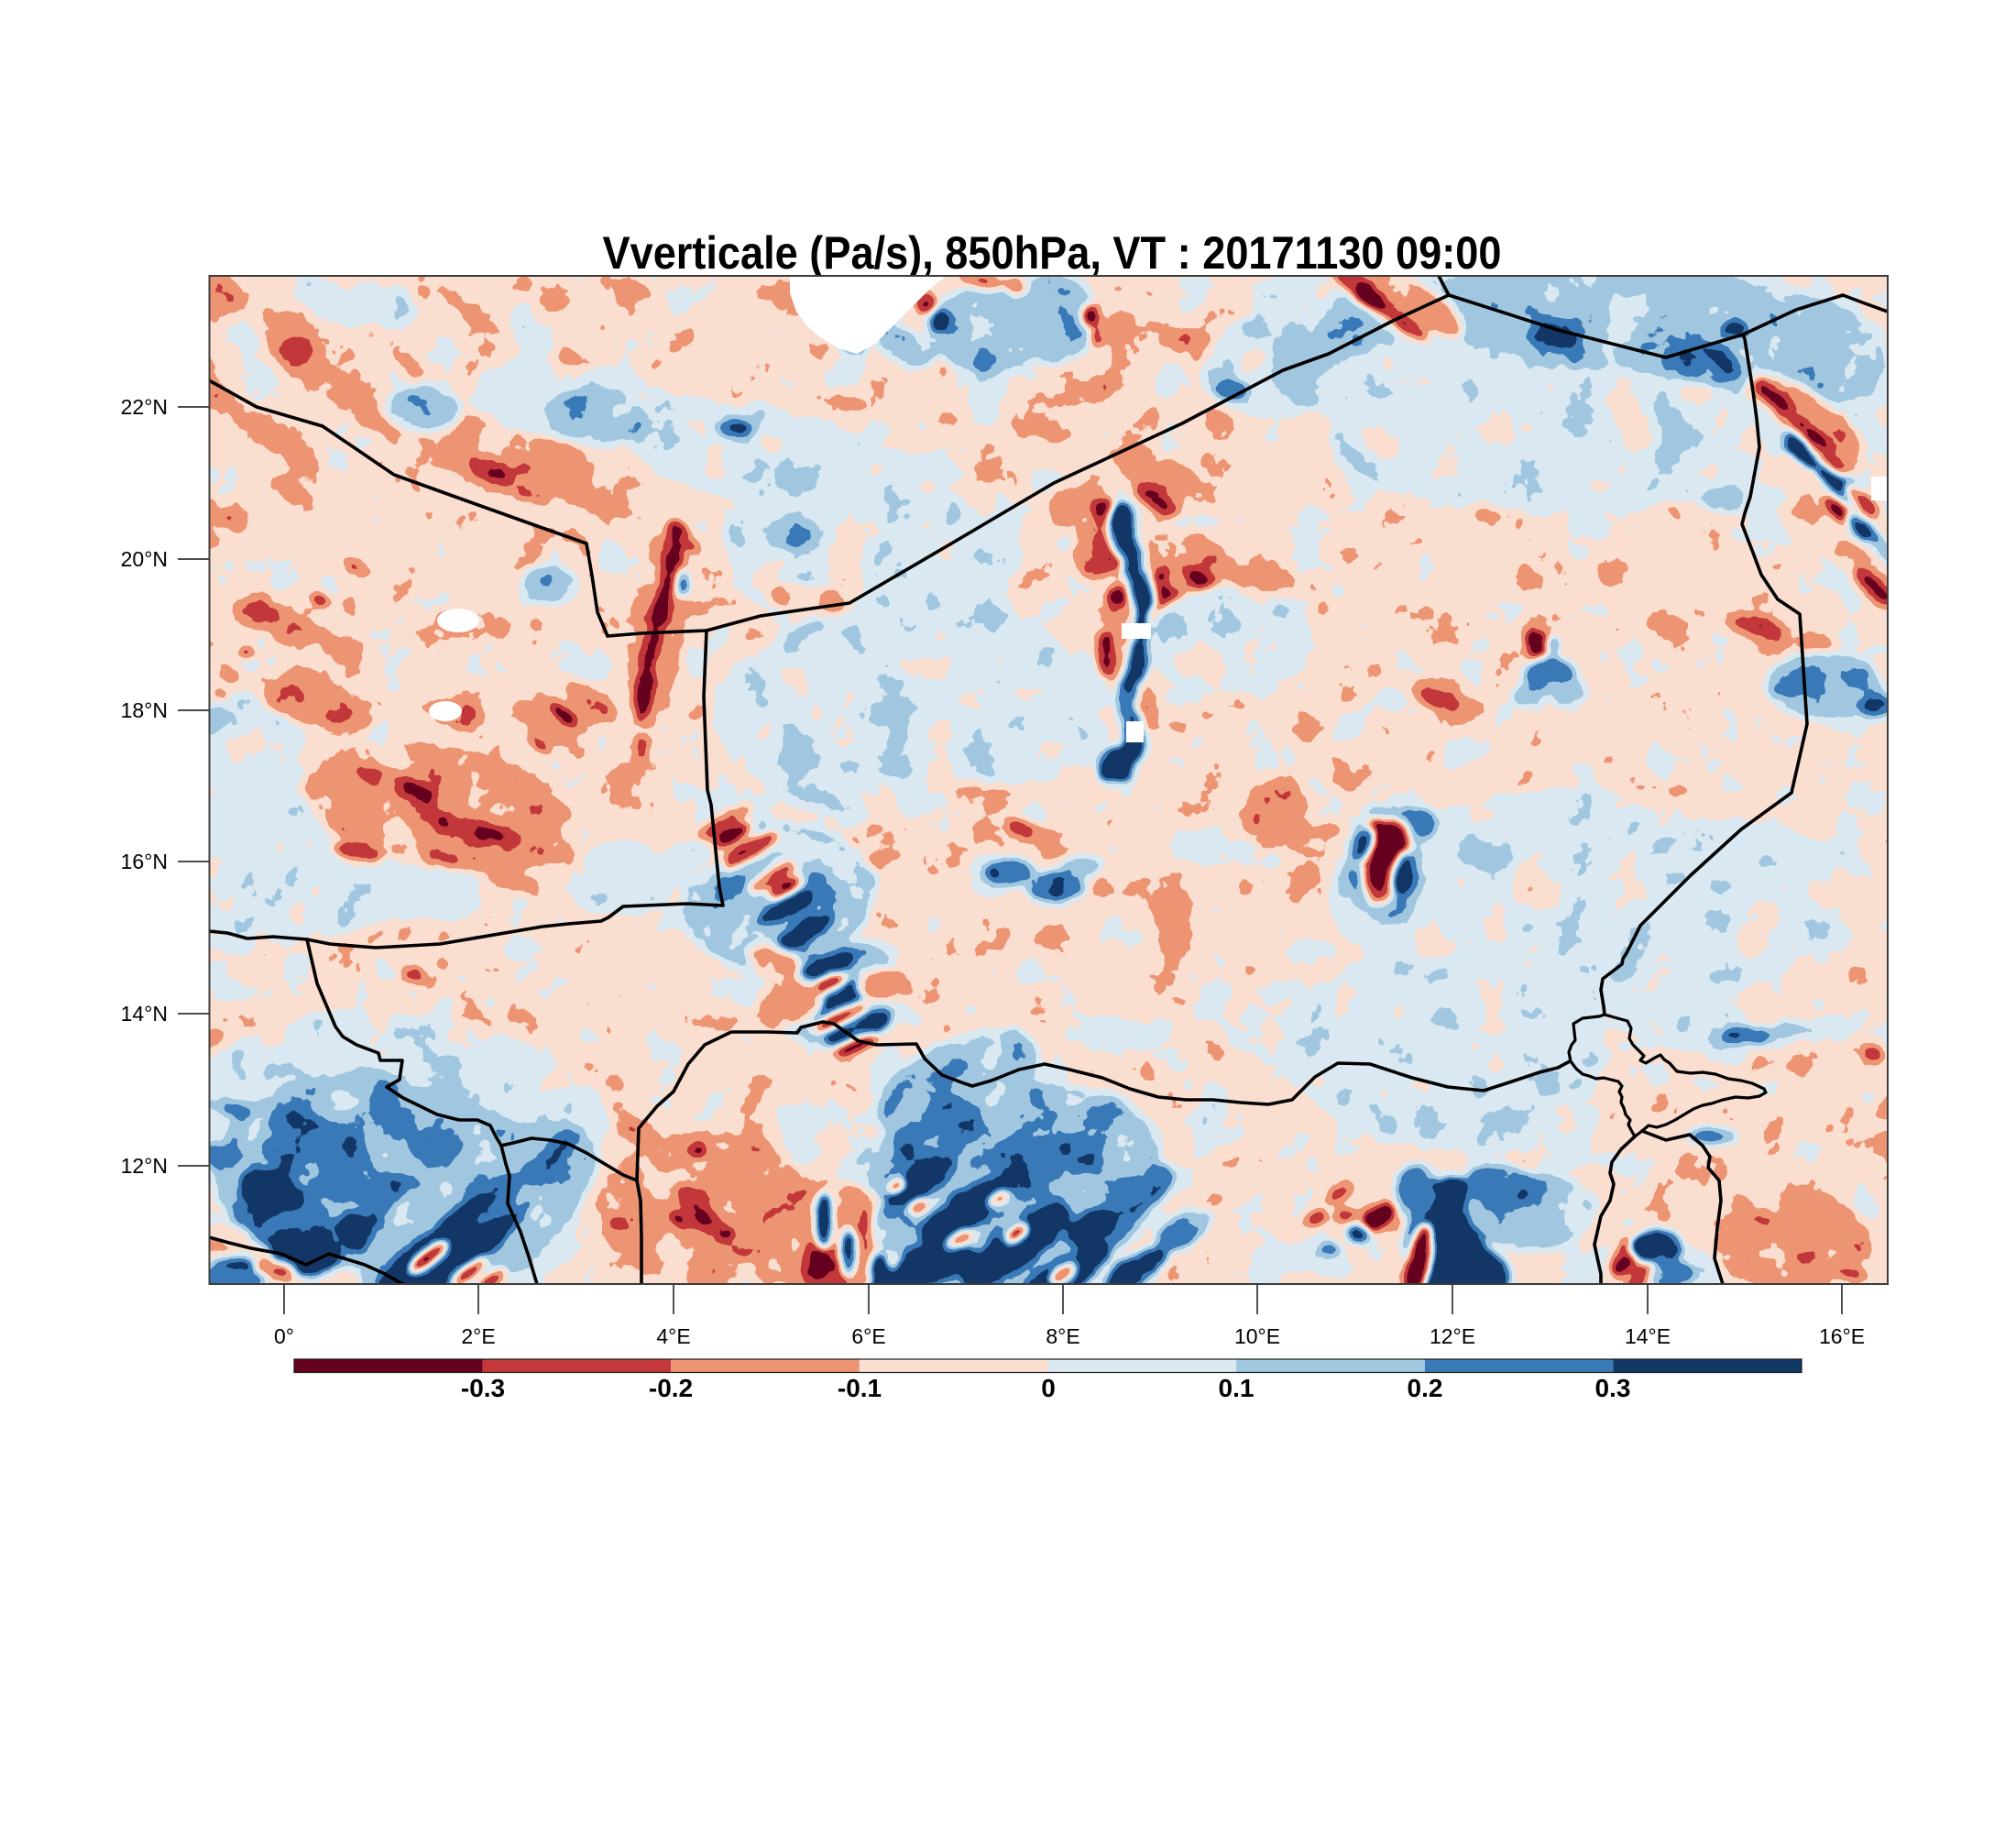  I want to click on svg-text: 16°E, so click(1842, 1336).